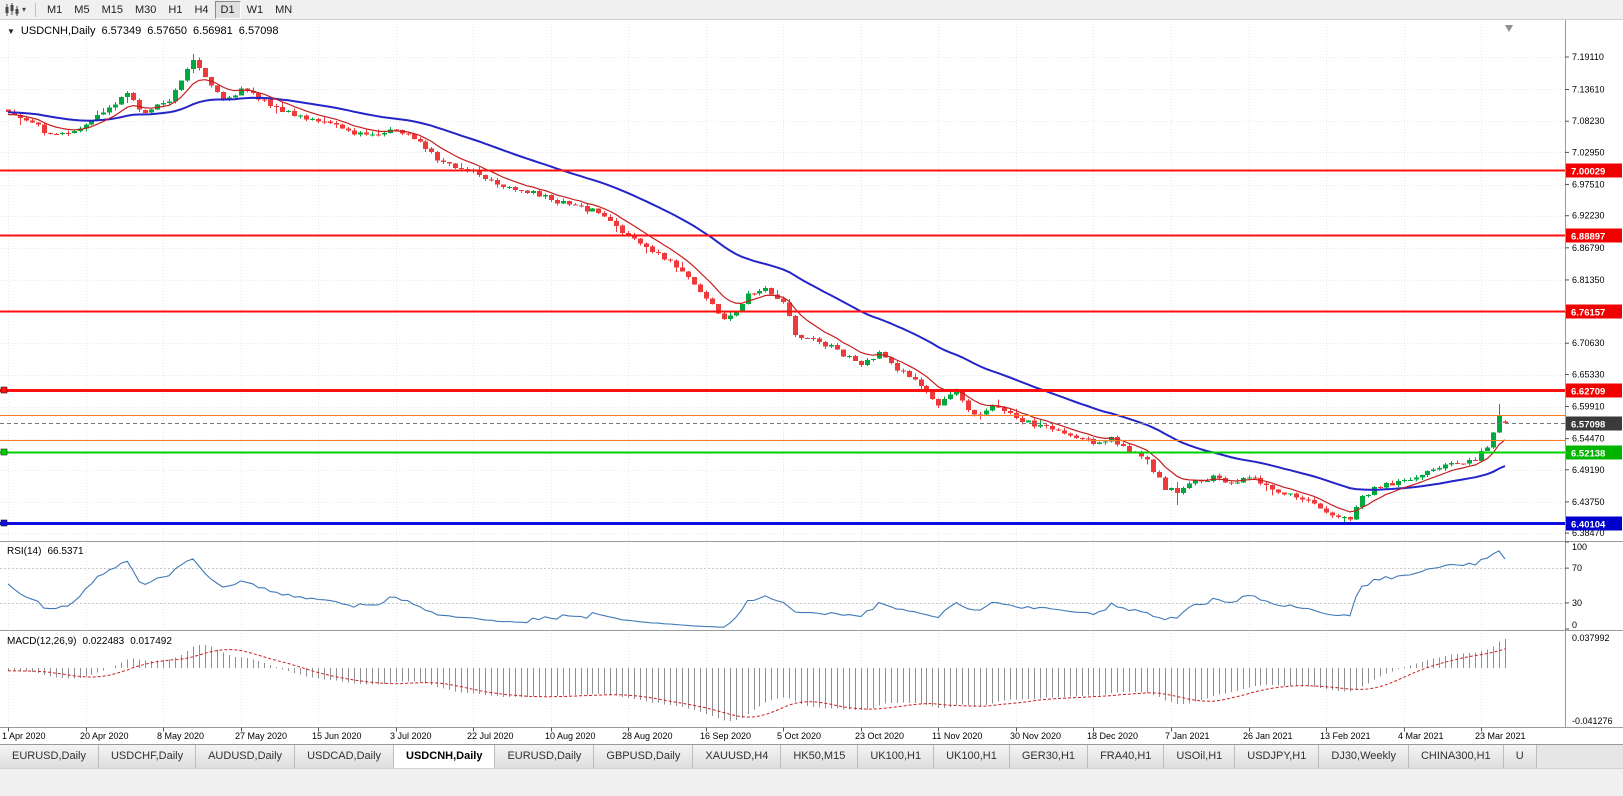  What do you see at coordinates (24, 9) in the screenshot?
I see `dropdown-caret-icon: ▾` at bounding box center [24, 9].